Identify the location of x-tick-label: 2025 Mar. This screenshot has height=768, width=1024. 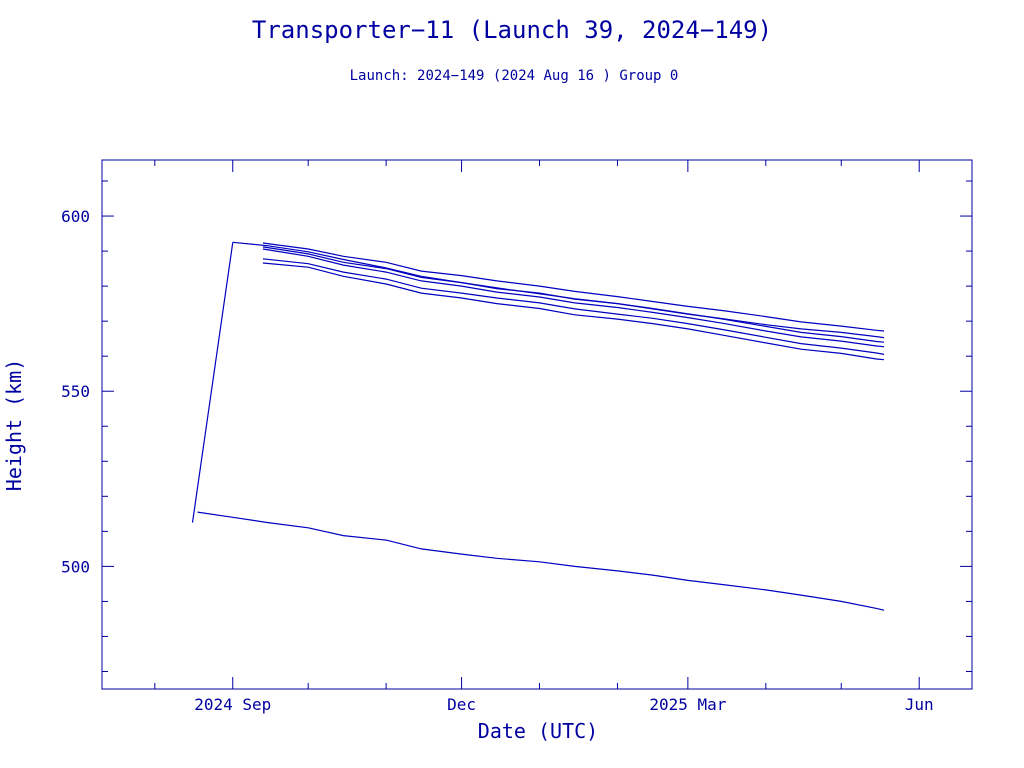
(687, 704).